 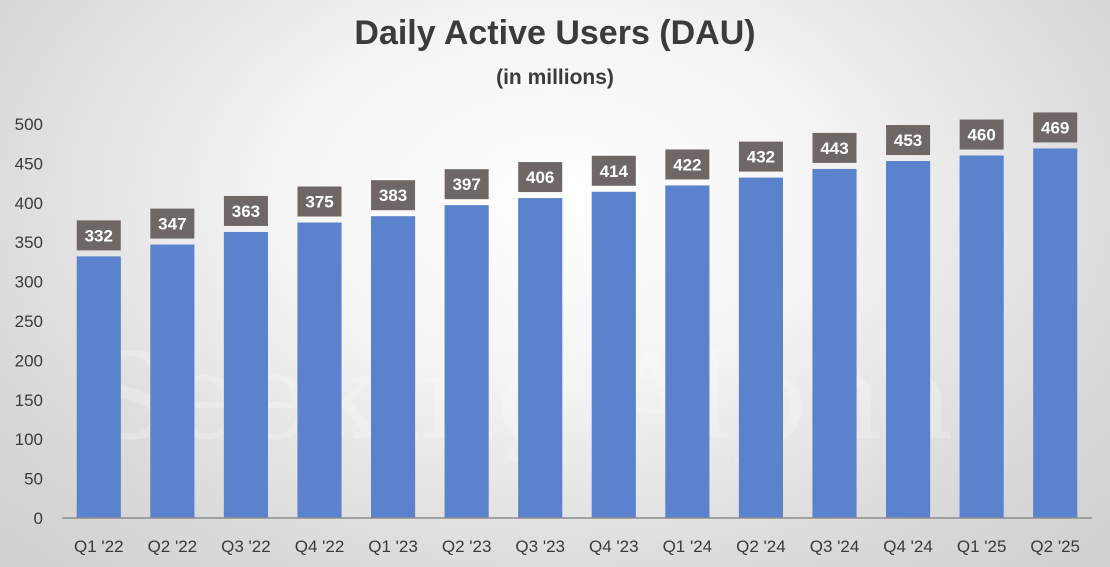 I want to click on data-label: 383, so click(x=393, y=195).